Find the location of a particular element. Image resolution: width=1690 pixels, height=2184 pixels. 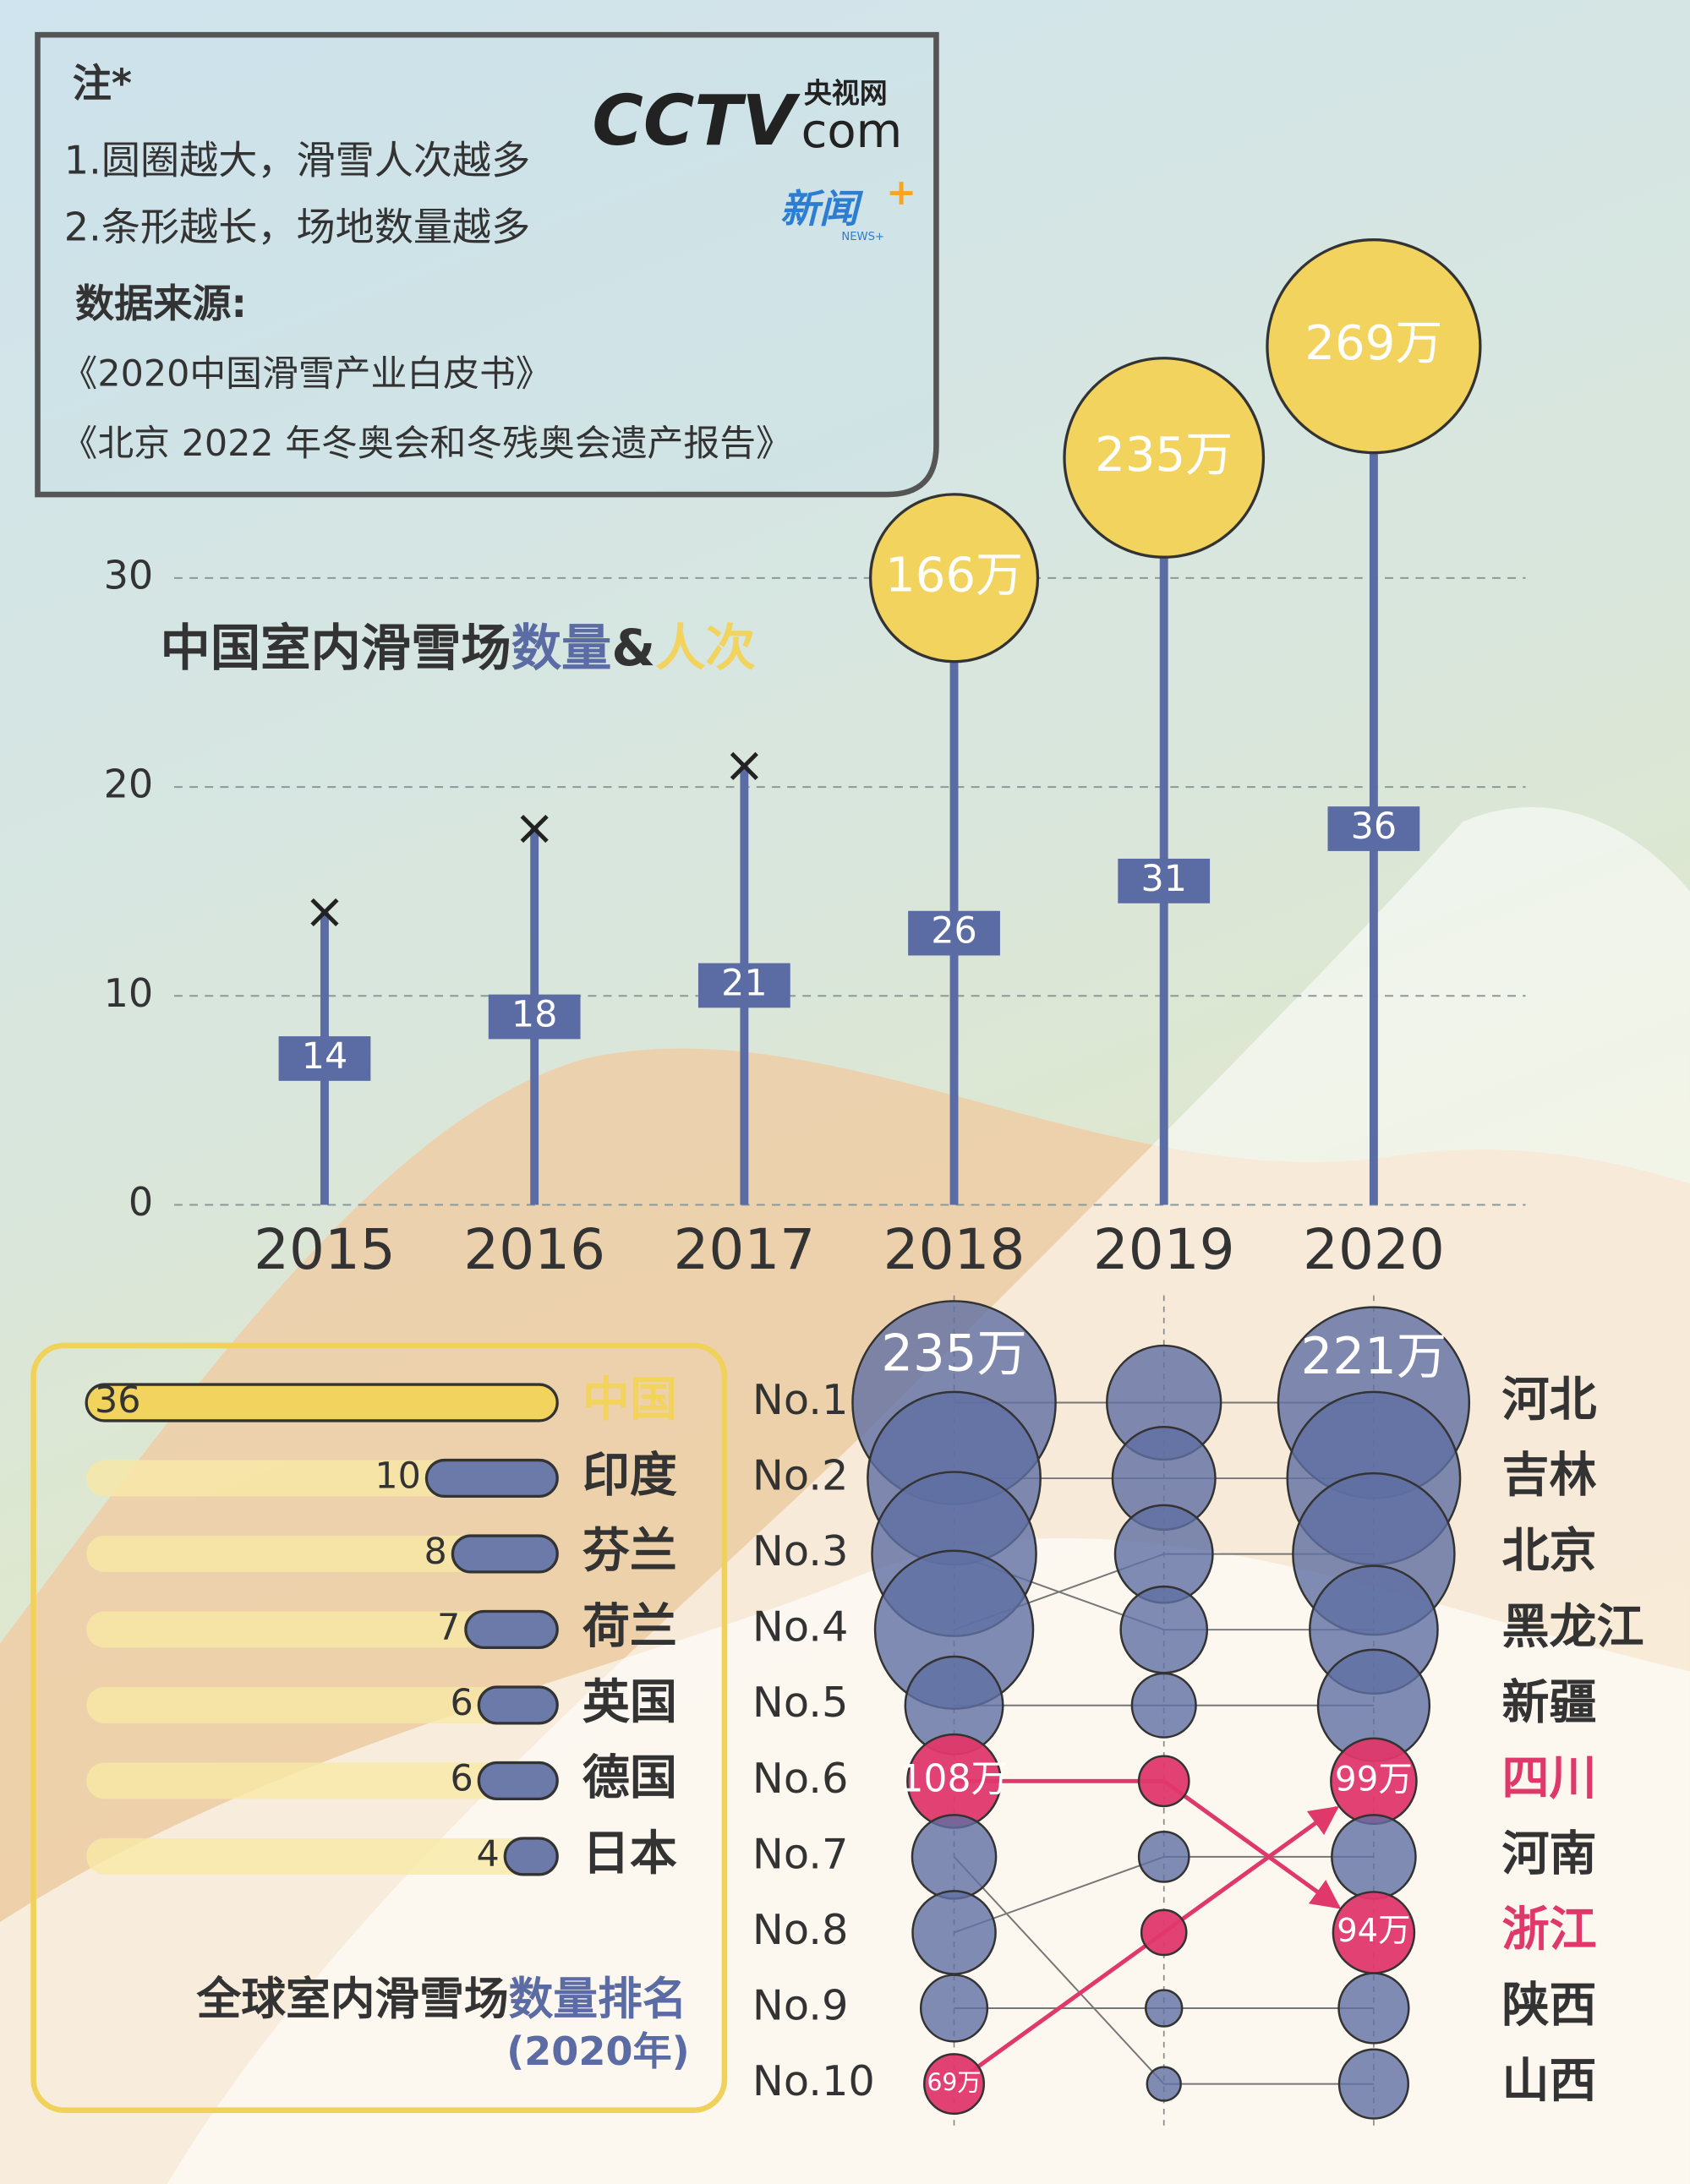

source-title: 数据来源: is located at coordinates (161, 303).